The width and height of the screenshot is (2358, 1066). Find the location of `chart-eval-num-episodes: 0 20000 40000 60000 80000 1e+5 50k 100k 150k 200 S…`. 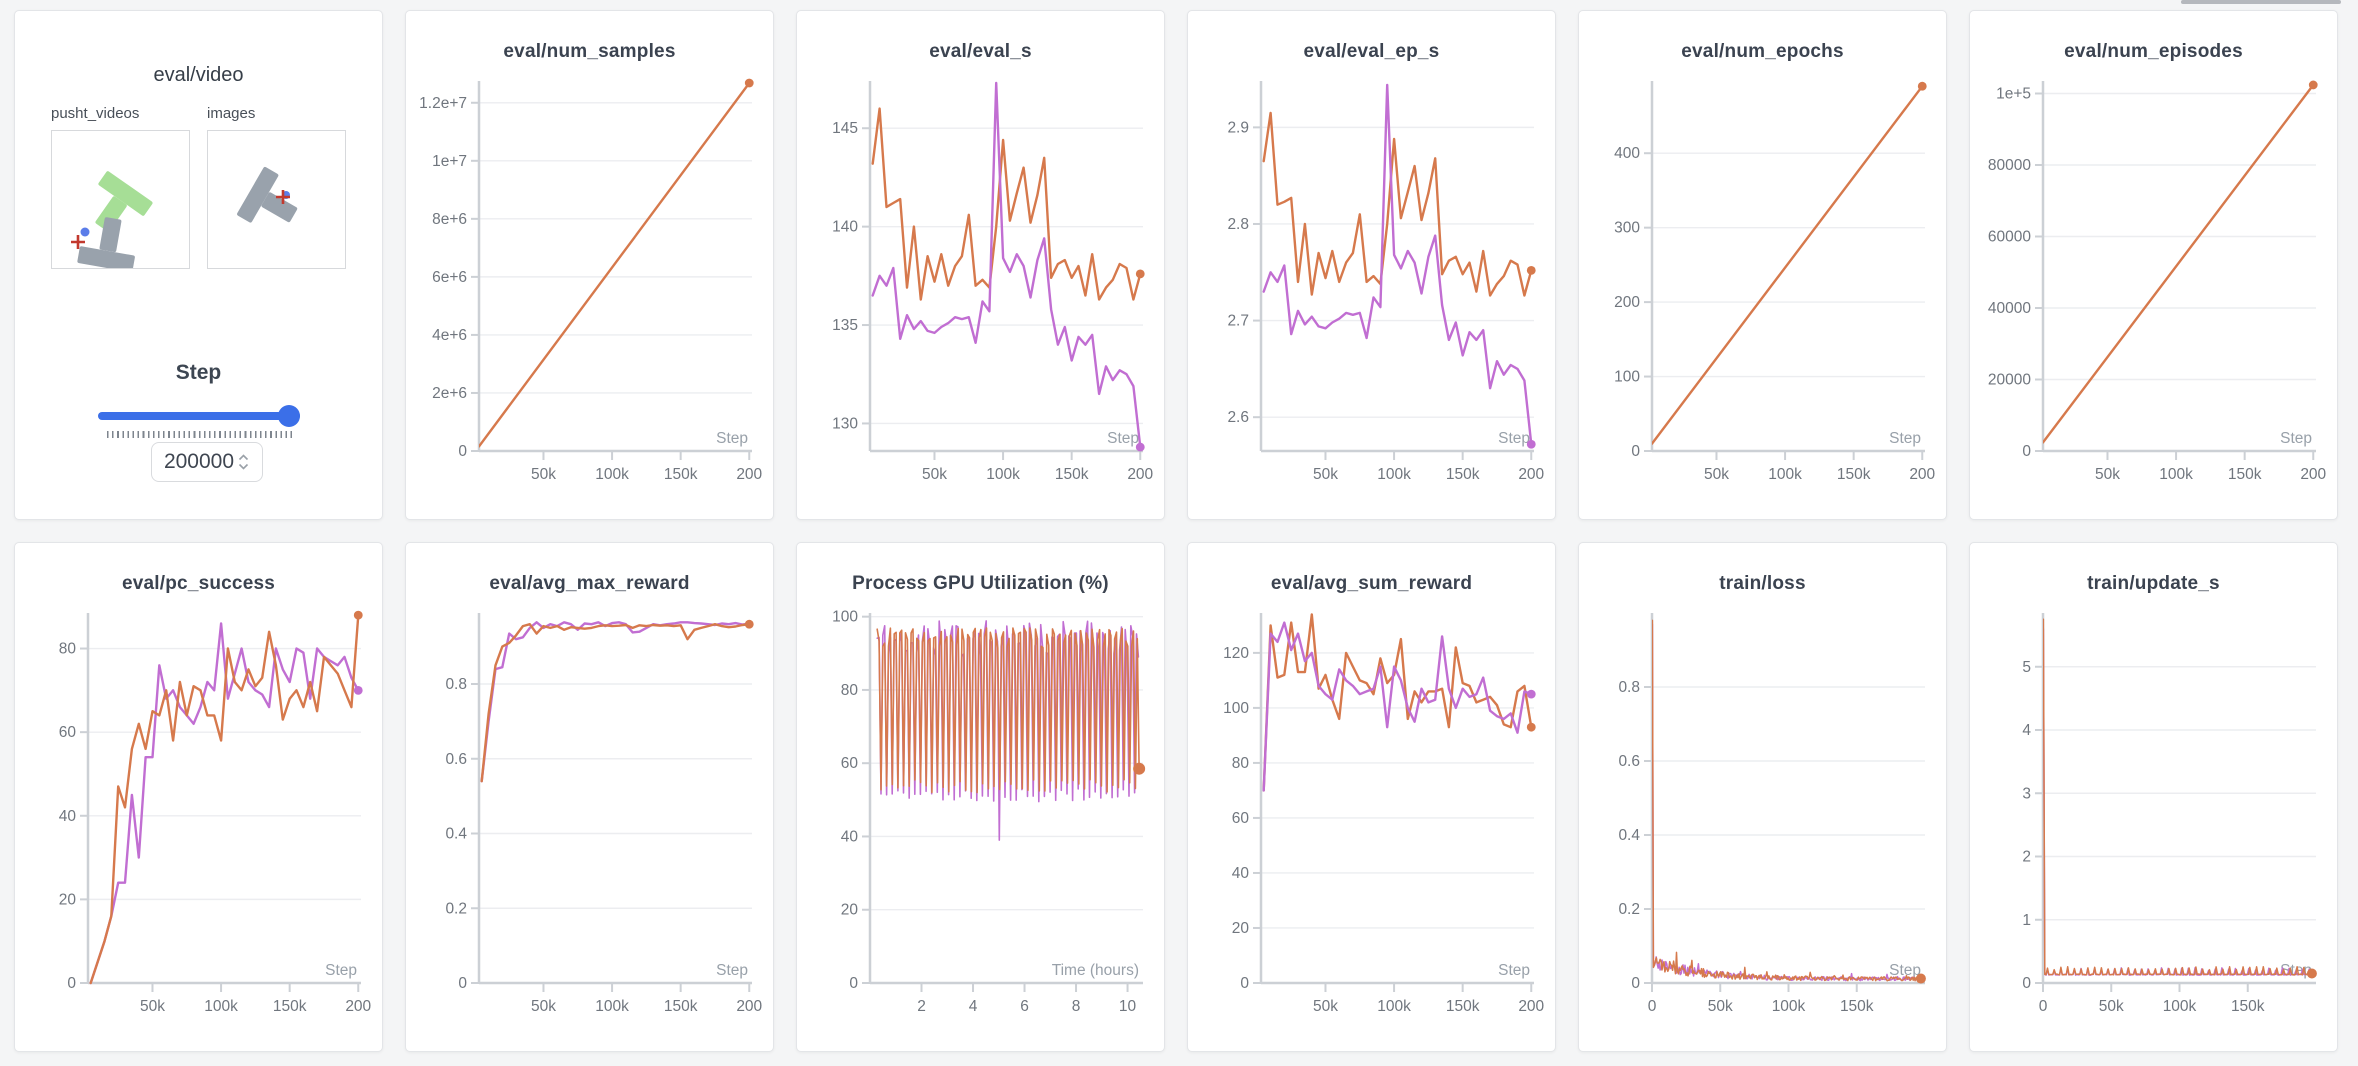

chart-eval-num-episodes: 0 20000 40000 60000 80000 1e+5 50k 100k 150k 200 S… is located at coordinates (2153, 285).